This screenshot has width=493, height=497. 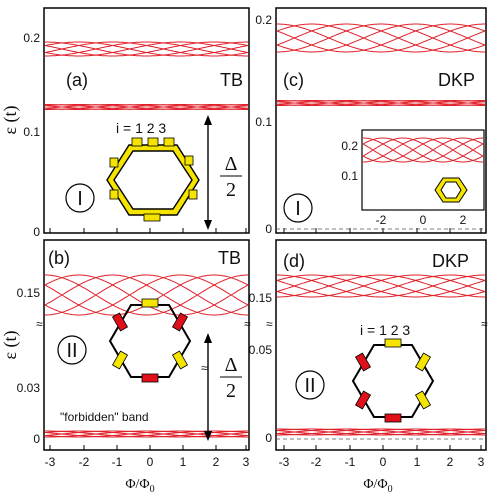 I want to click on inset-c-curves, so click(x=423, y=150).